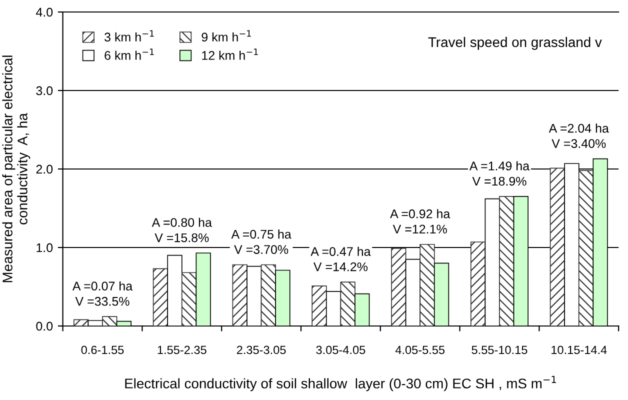 This screenshot has width=628, height=400. I want to click on legend-label: 12 km h$^{−1}$, so click(230, 54).